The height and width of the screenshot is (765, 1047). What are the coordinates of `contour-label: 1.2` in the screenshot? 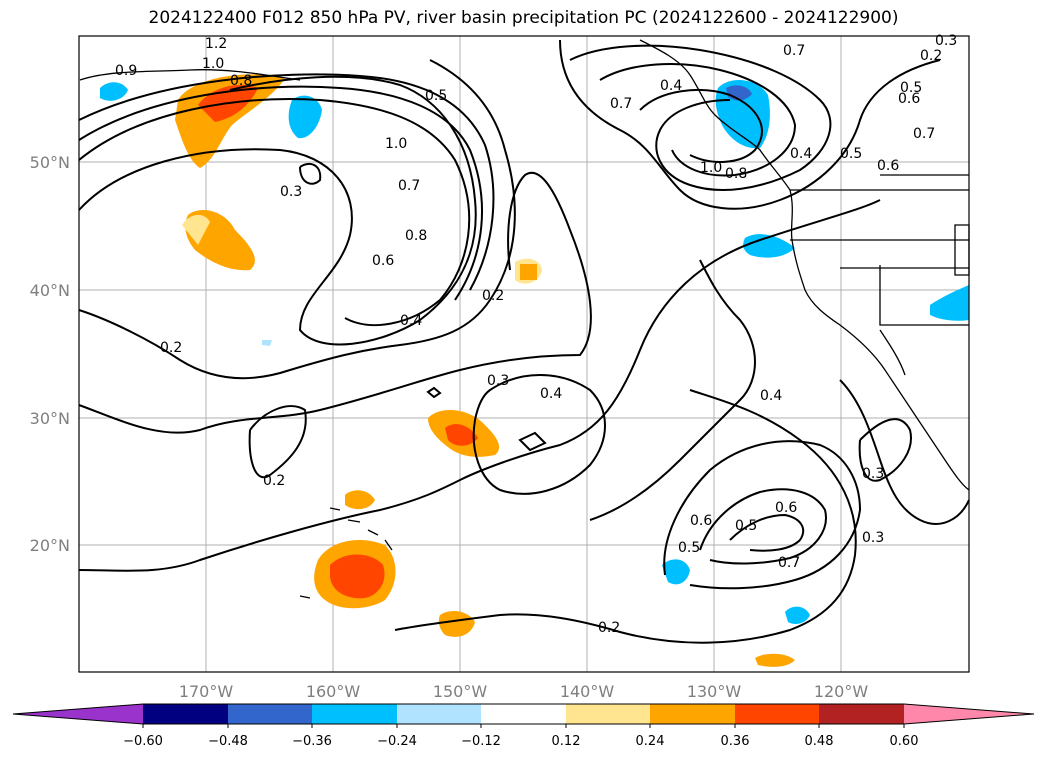 It's located at (216, 44).